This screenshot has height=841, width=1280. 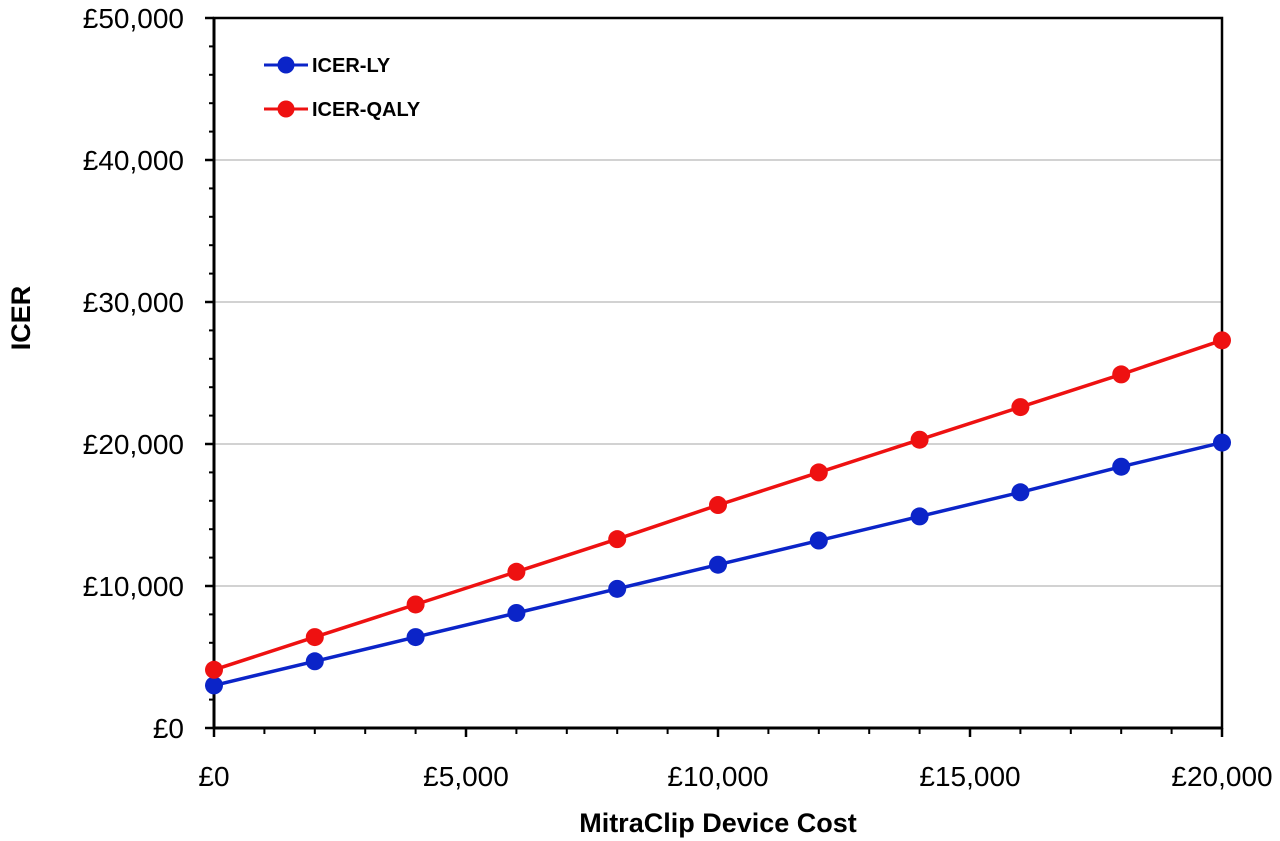 What do you see at coordinates (717, 776) in the screenshot?
I see `x-tick-label: £10,000` at bounding box center [717, 776].